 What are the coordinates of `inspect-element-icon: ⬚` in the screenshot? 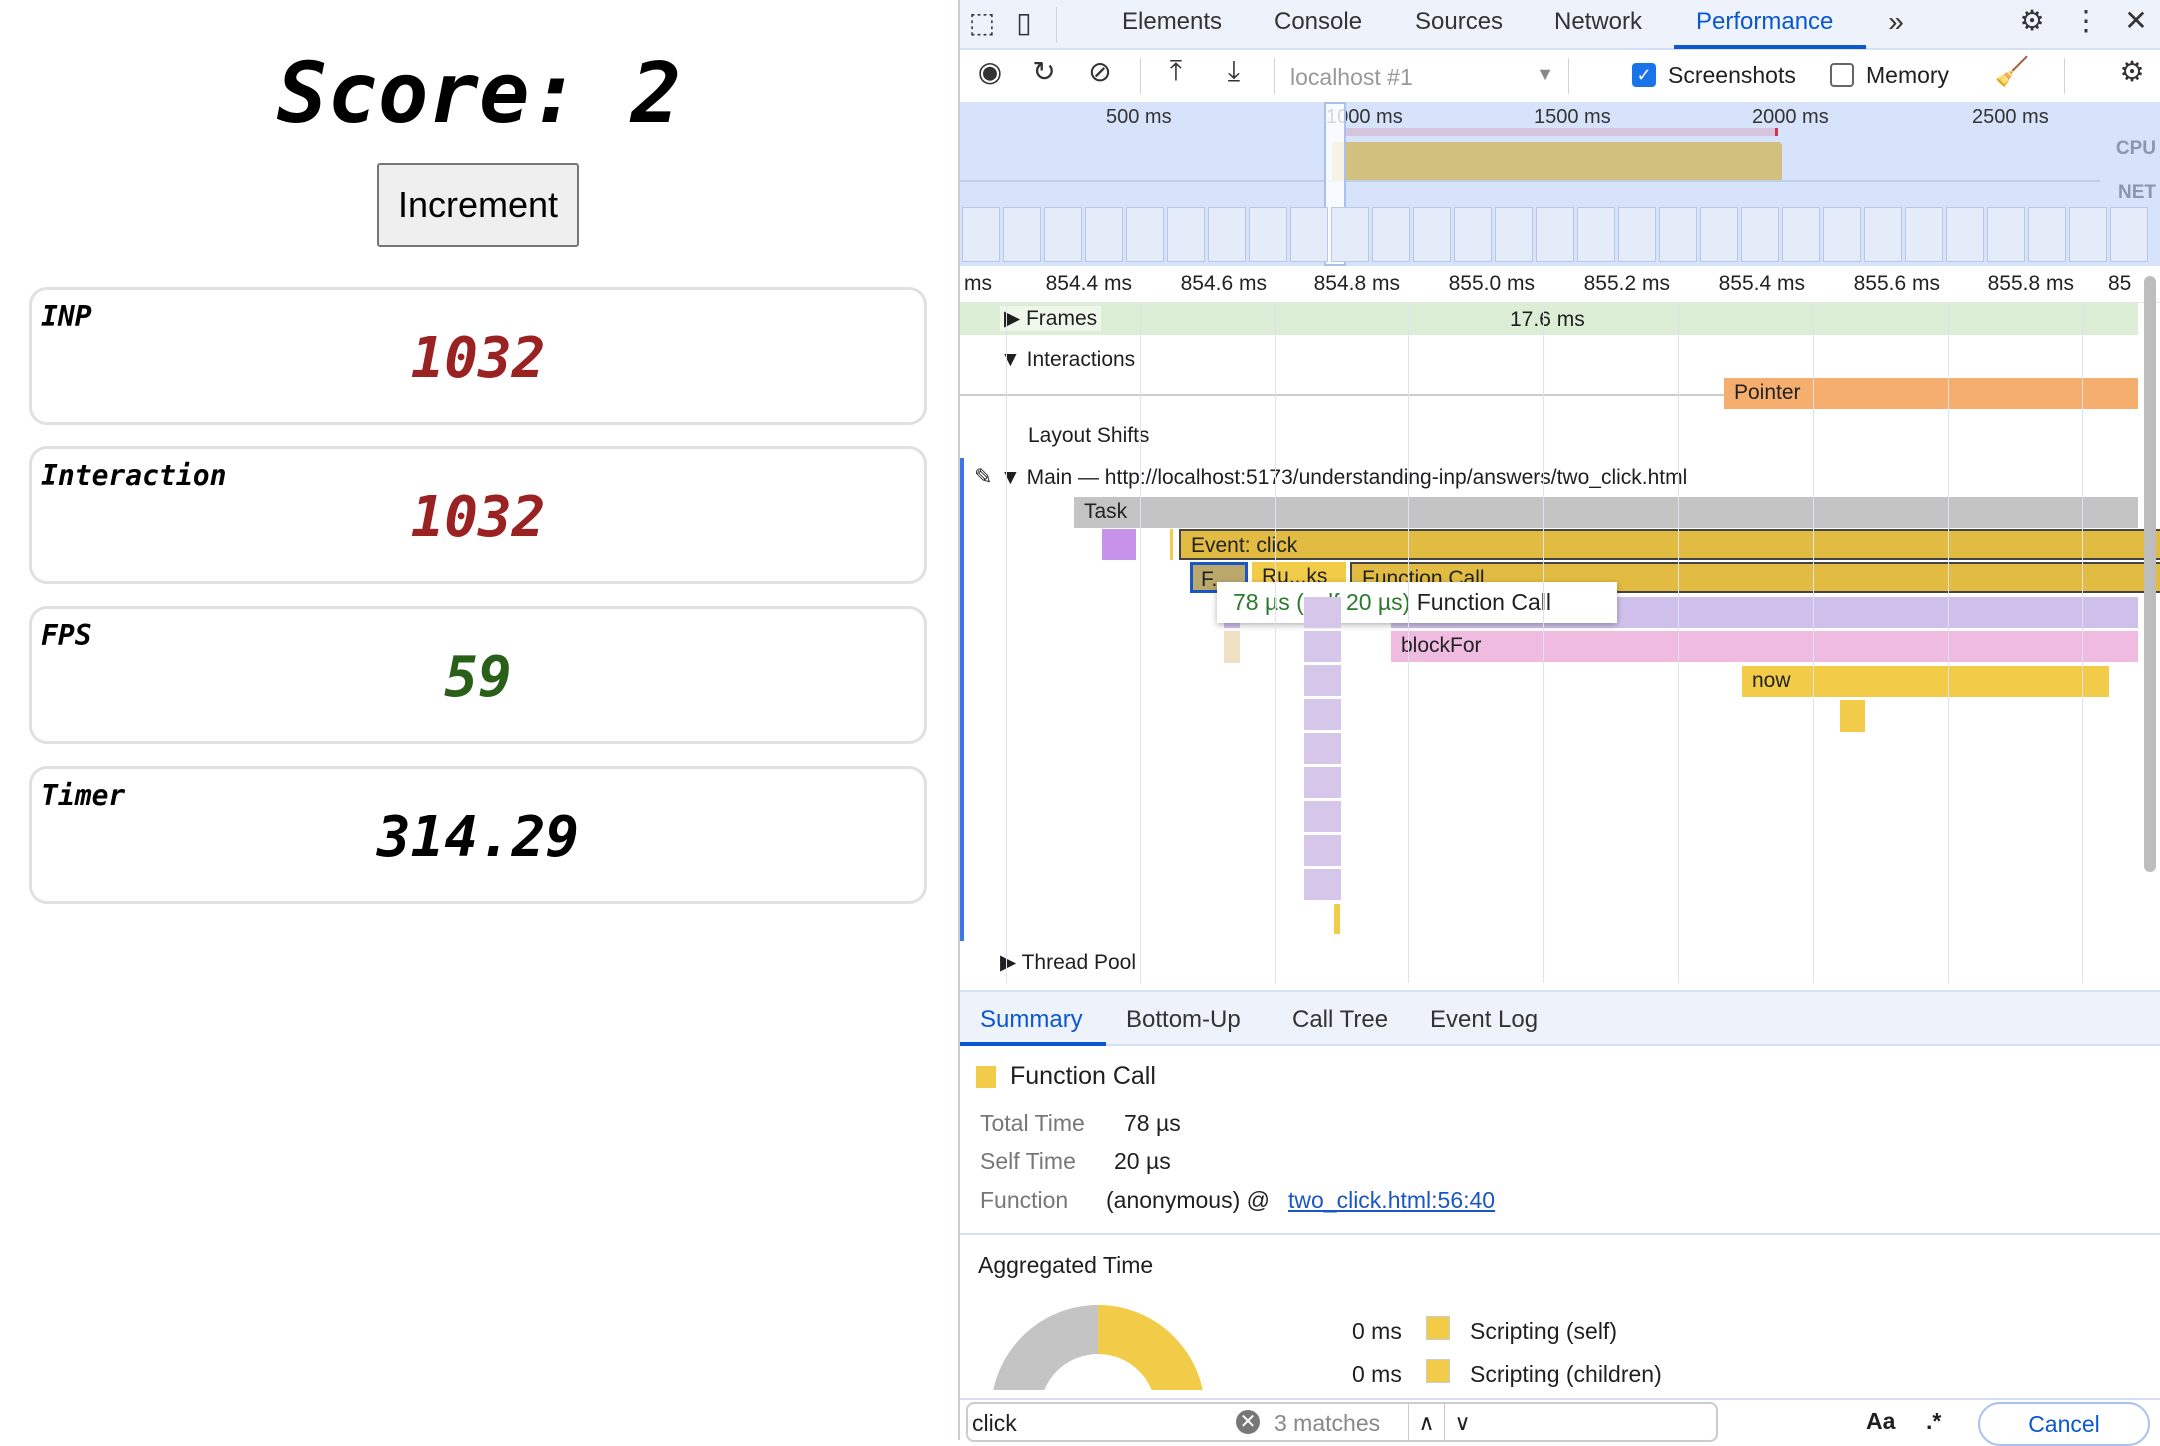 It's located at (982, 22).